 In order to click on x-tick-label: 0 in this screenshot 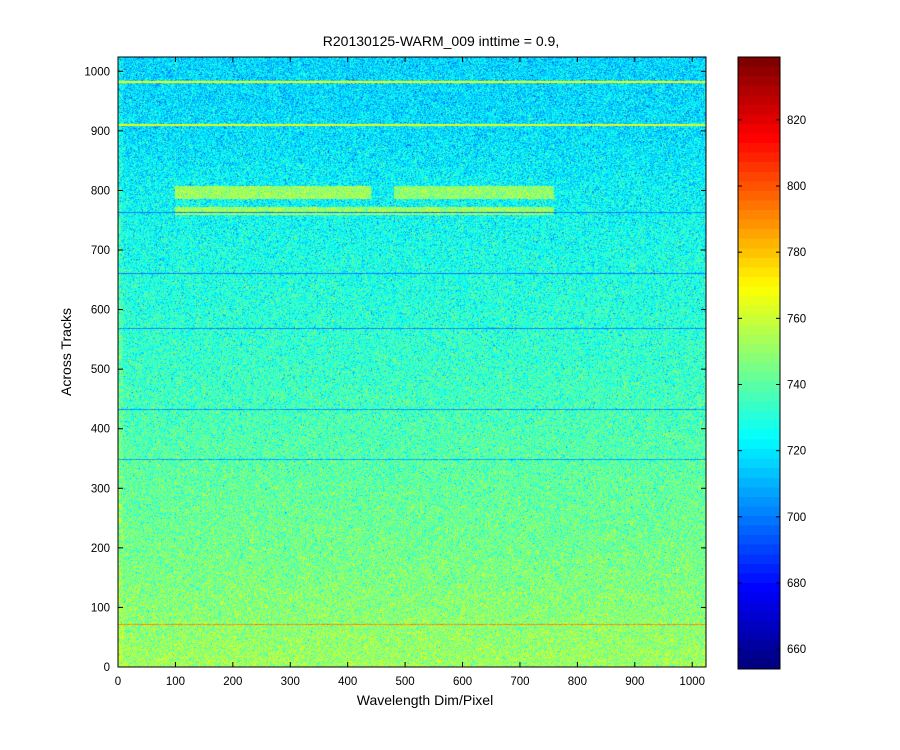, I will do `click(118, 682)`.